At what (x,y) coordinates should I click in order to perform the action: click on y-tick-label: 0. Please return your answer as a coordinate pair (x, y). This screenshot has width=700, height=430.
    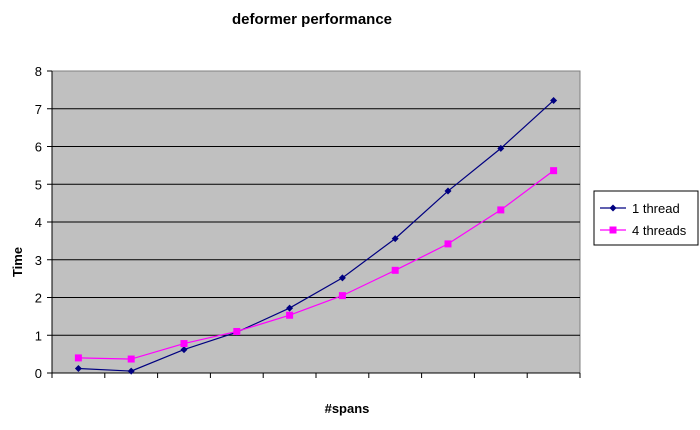
    Looking at the image, I should click on (38, 373).